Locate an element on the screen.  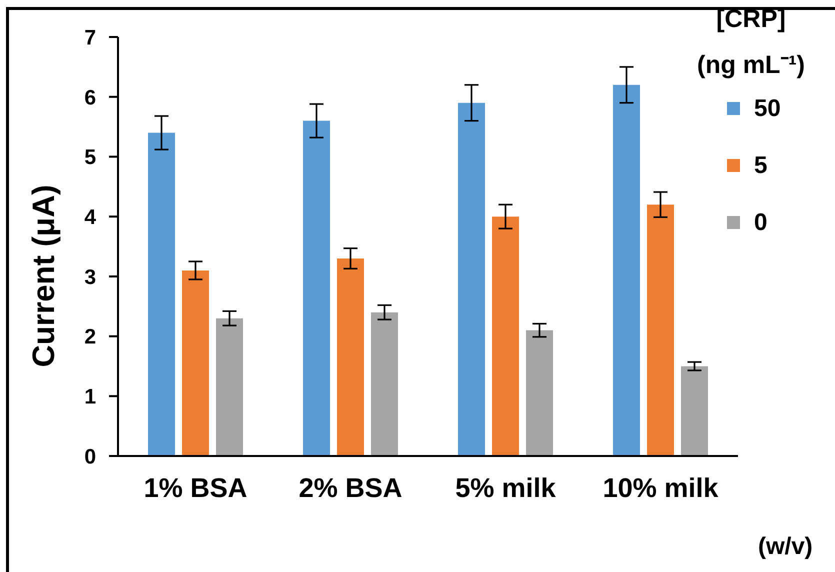
x-axis-title: (w/v) is located at coordinates (785, 547).